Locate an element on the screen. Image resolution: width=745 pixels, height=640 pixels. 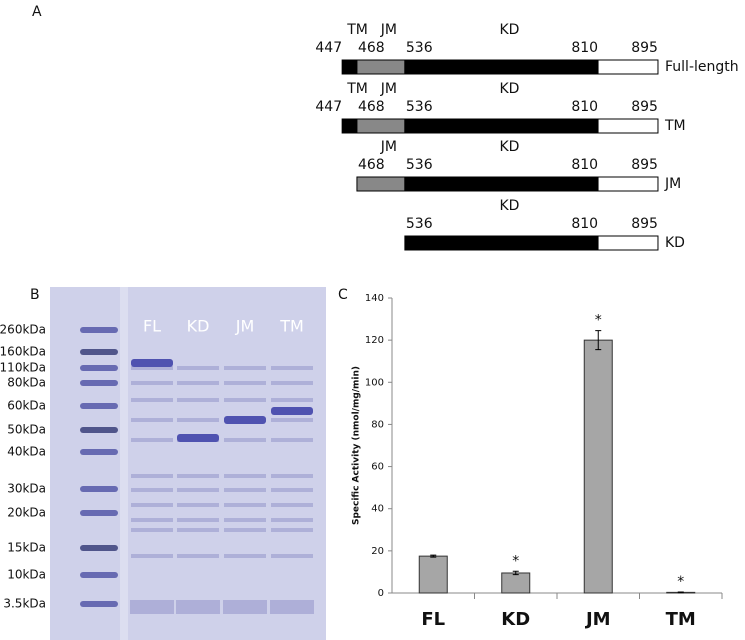
gel-gap is located at coordinates (124, 463).